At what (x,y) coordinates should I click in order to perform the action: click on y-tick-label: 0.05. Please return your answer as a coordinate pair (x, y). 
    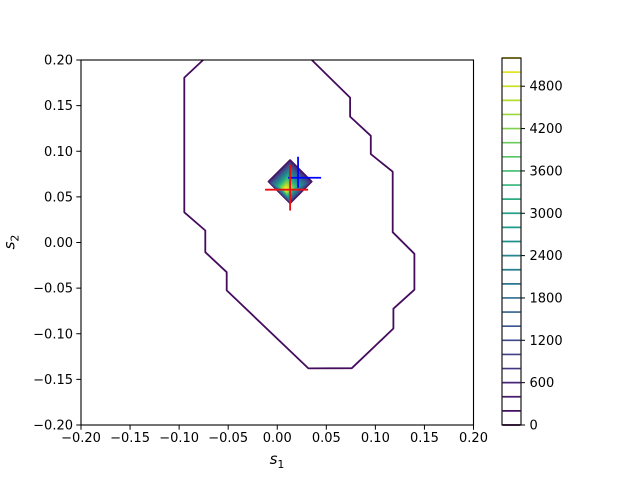
    Looking at the image, I should click on (58, 197).